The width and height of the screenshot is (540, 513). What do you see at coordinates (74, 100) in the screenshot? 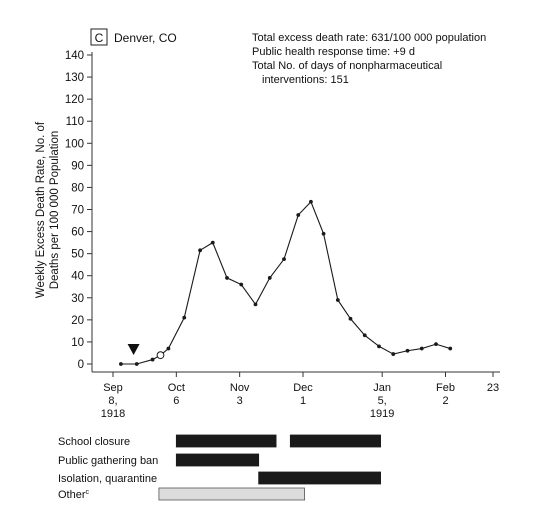
I see `y-tick-label: 120` at bounding box center [74, 100].